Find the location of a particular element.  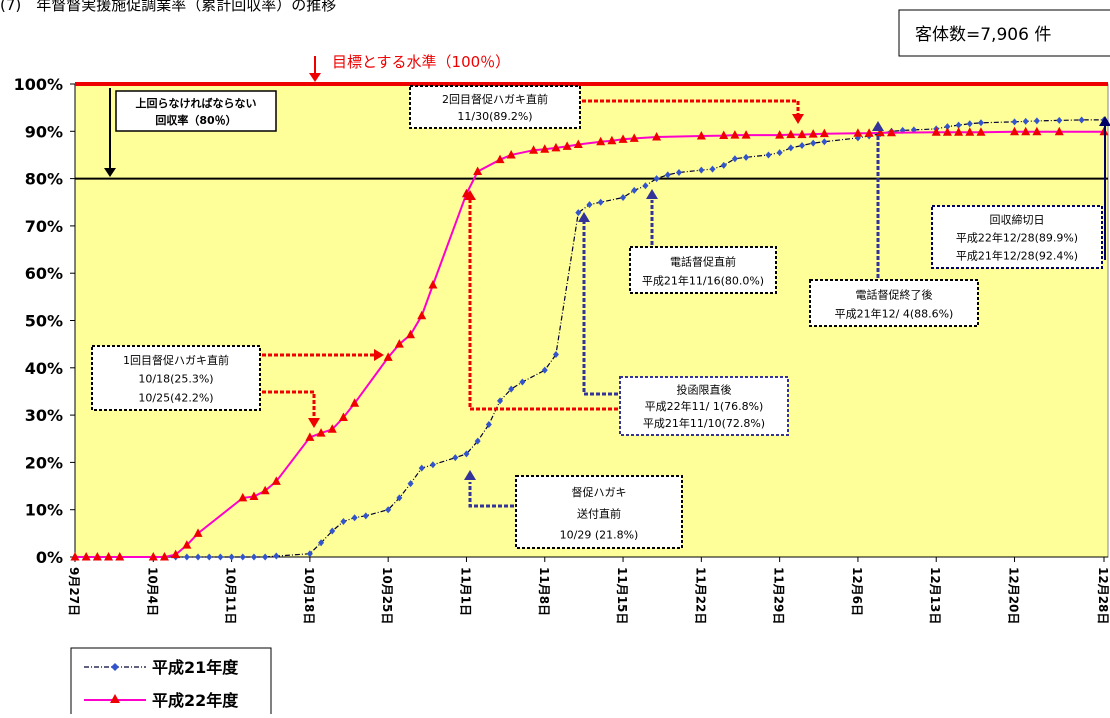

y-tick-label: 20% is located at coordinates (44, 462).